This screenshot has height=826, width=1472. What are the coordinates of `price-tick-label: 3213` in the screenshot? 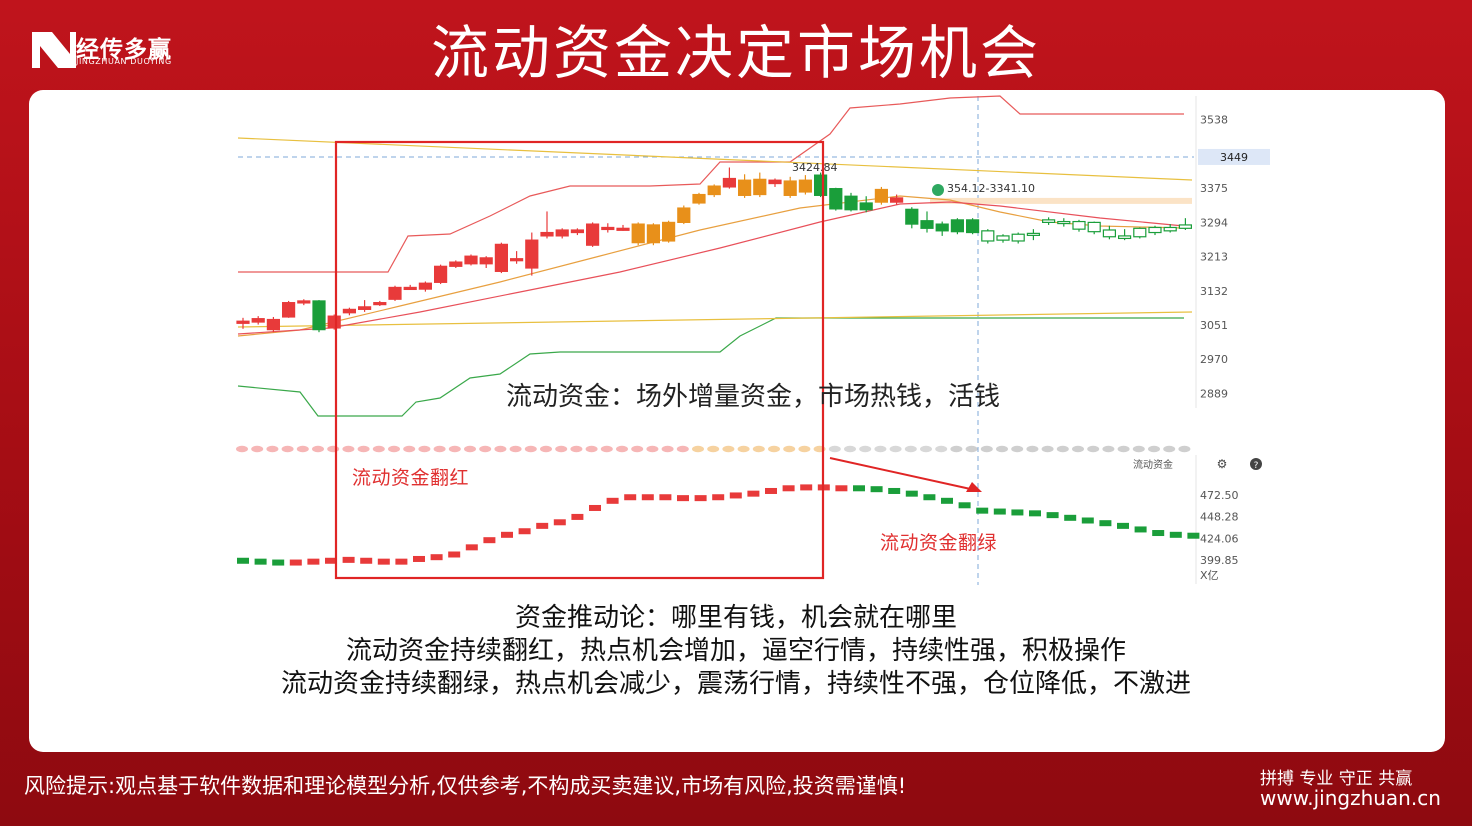 It's located at (1214, 257).